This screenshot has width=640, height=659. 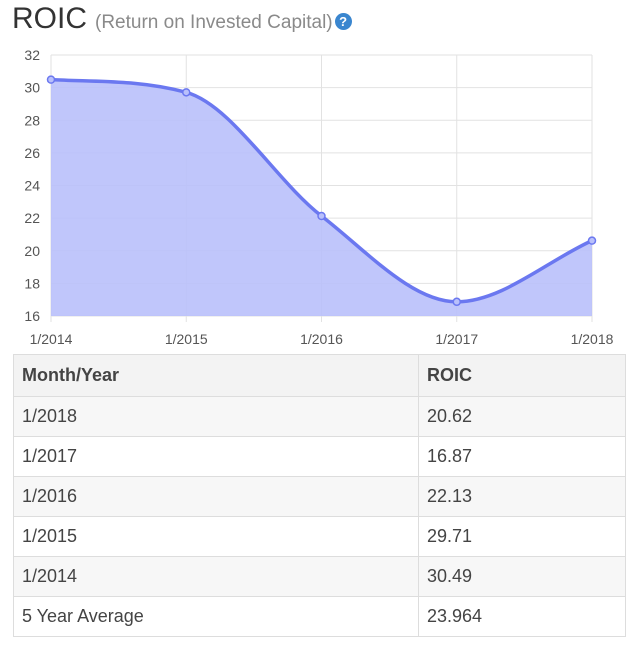 I want to click on x-axis-ticks: 1/2014 1/2015 1/2016 1/2017 1/2018, so click(x=322, y=339).